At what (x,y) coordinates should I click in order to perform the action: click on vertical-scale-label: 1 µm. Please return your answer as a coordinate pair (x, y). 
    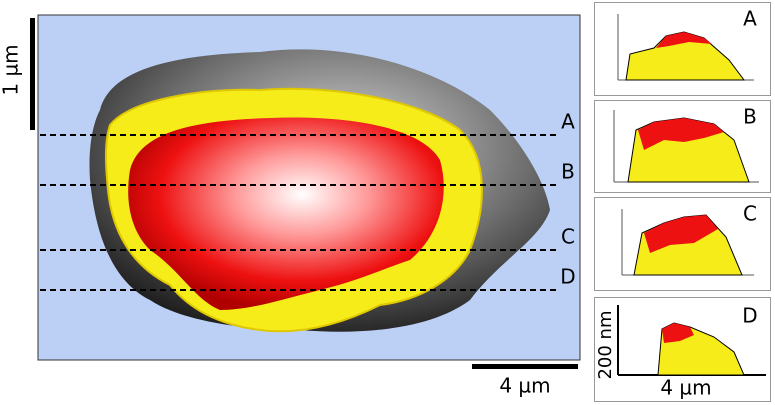
    Looking at the image, I should click on (11, 69).